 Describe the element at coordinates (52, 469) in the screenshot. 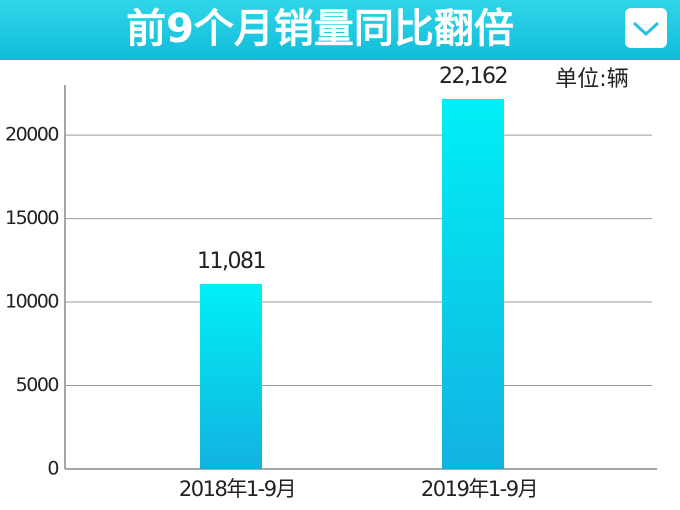

I see `y-tick-label: 0` at that location.